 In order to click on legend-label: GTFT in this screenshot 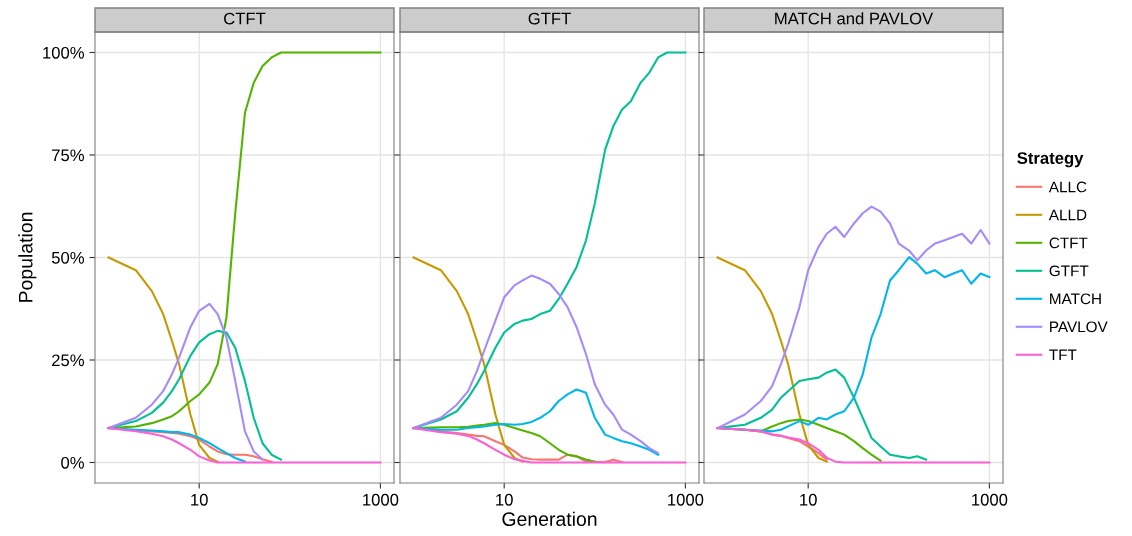, I will do `click(1069, 271)`.